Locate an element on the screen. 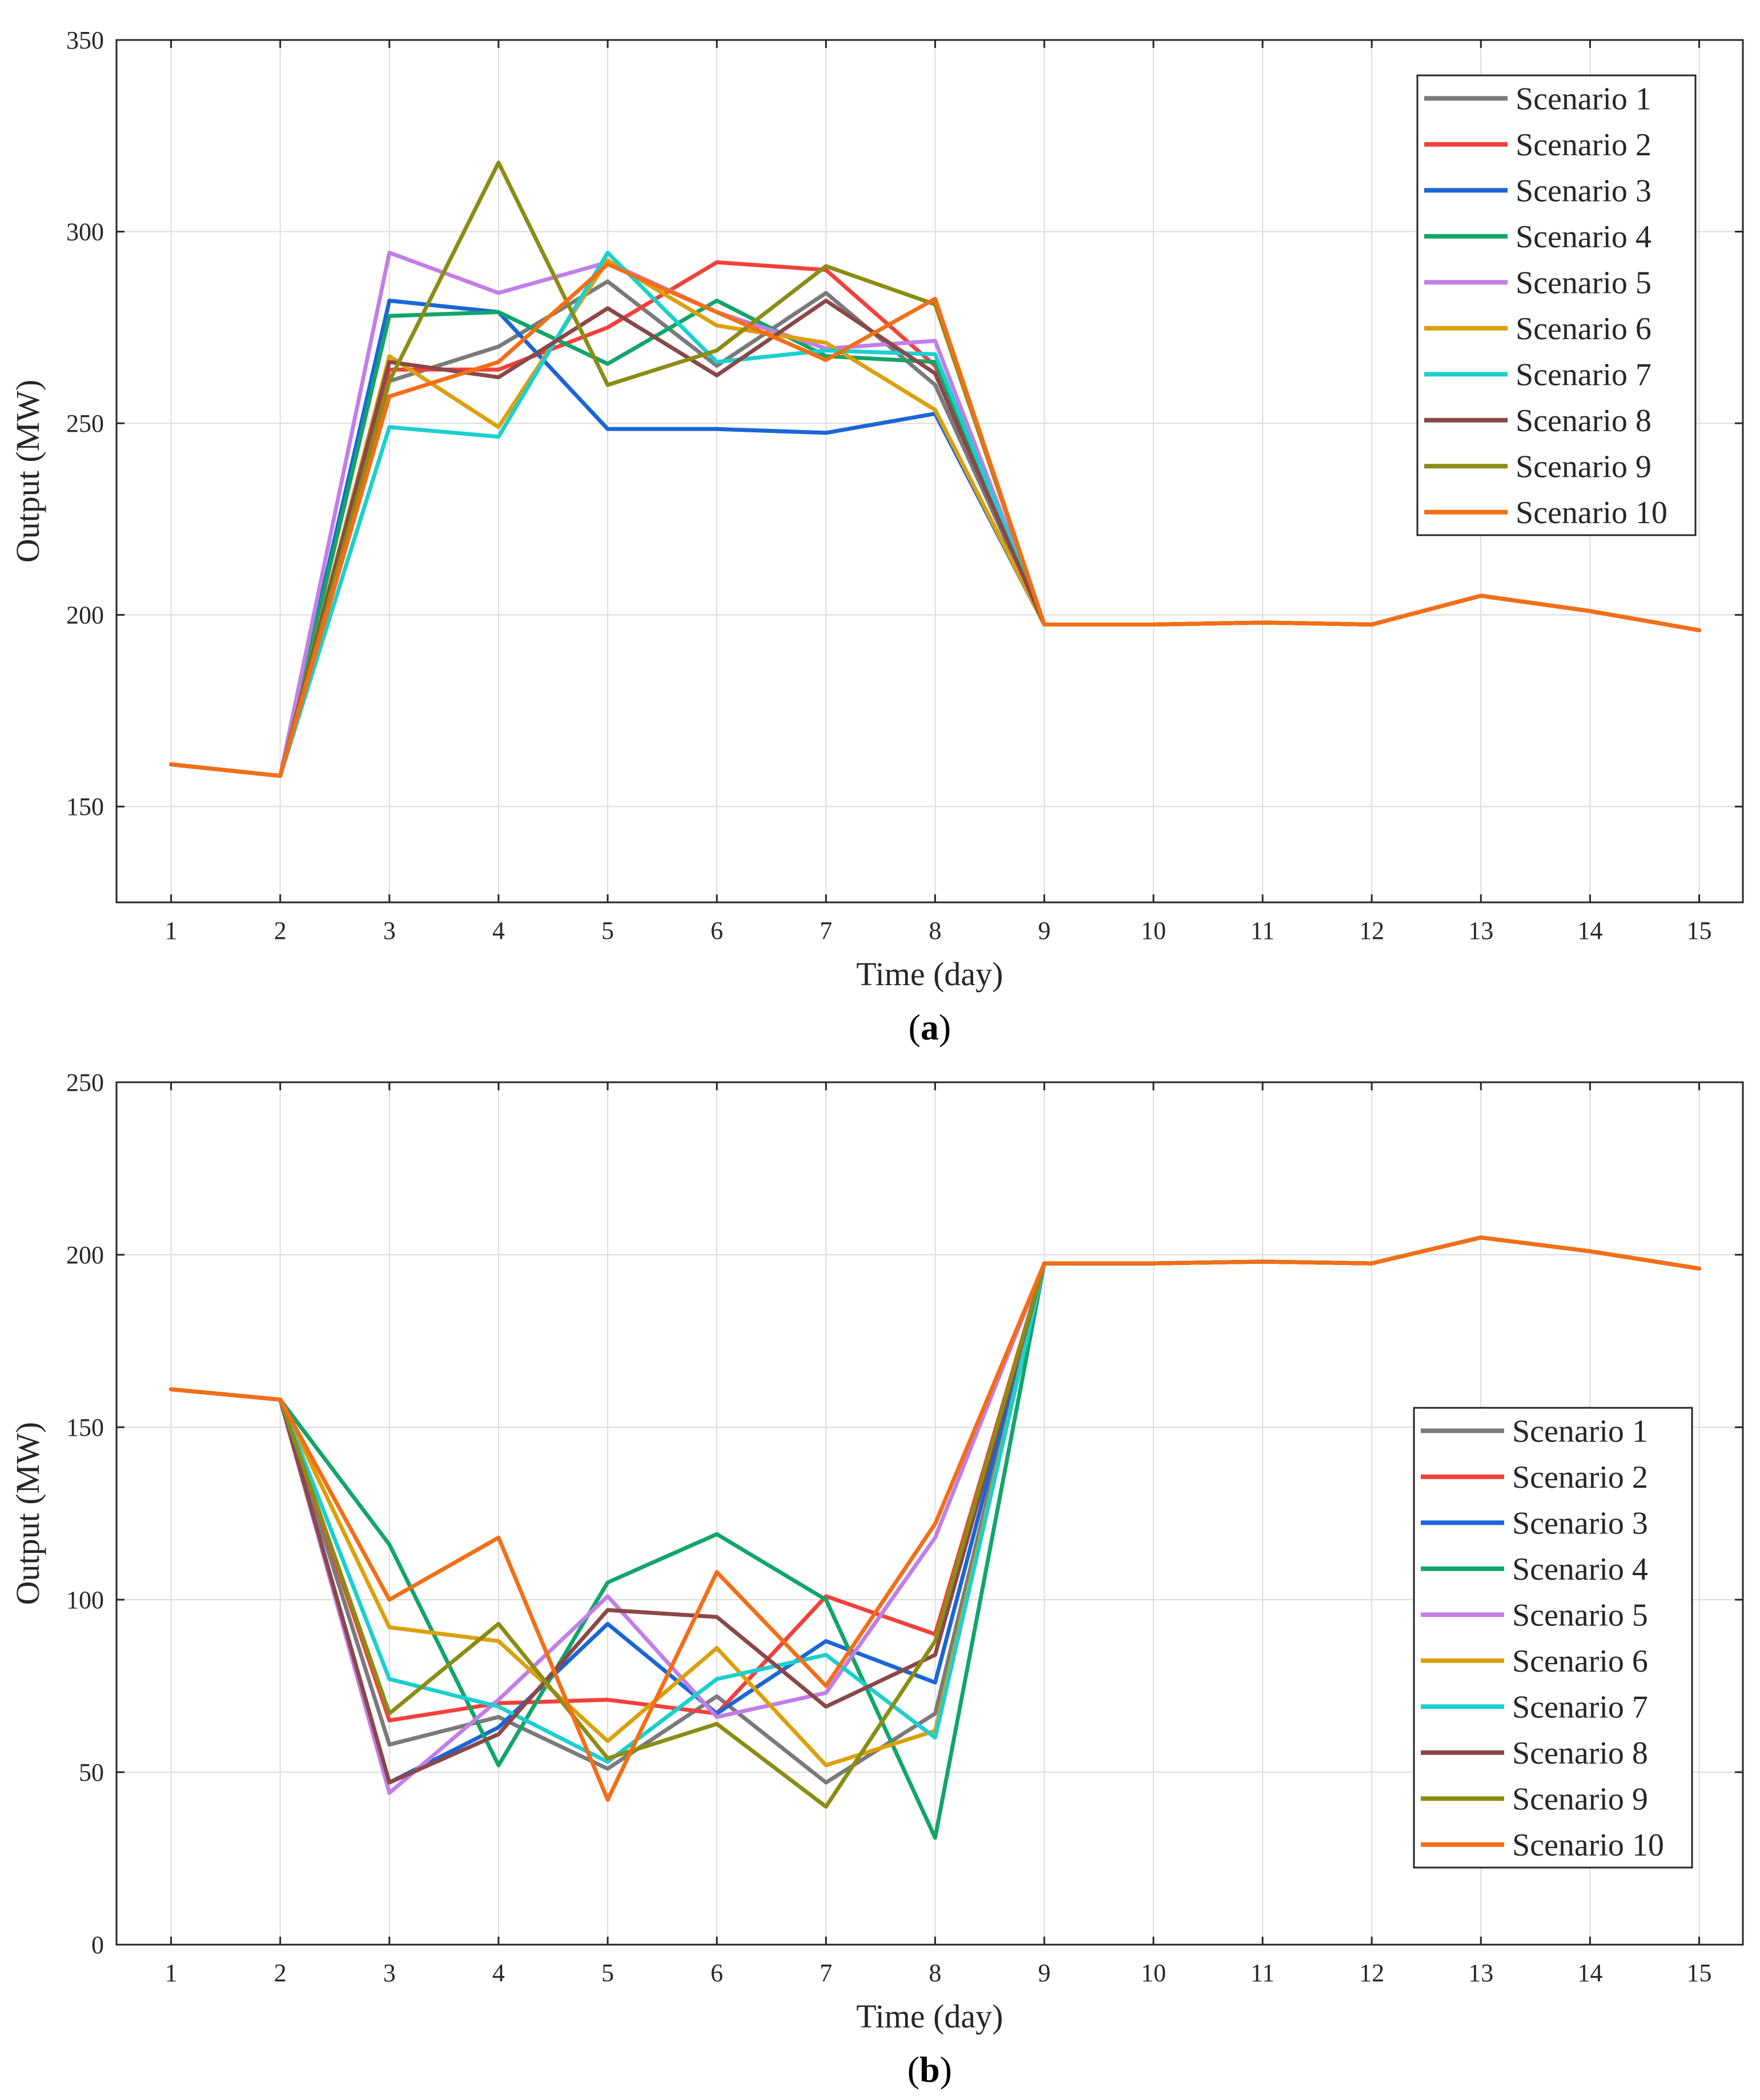  y-tick-label: 300 is located at coordinates (85, 232).